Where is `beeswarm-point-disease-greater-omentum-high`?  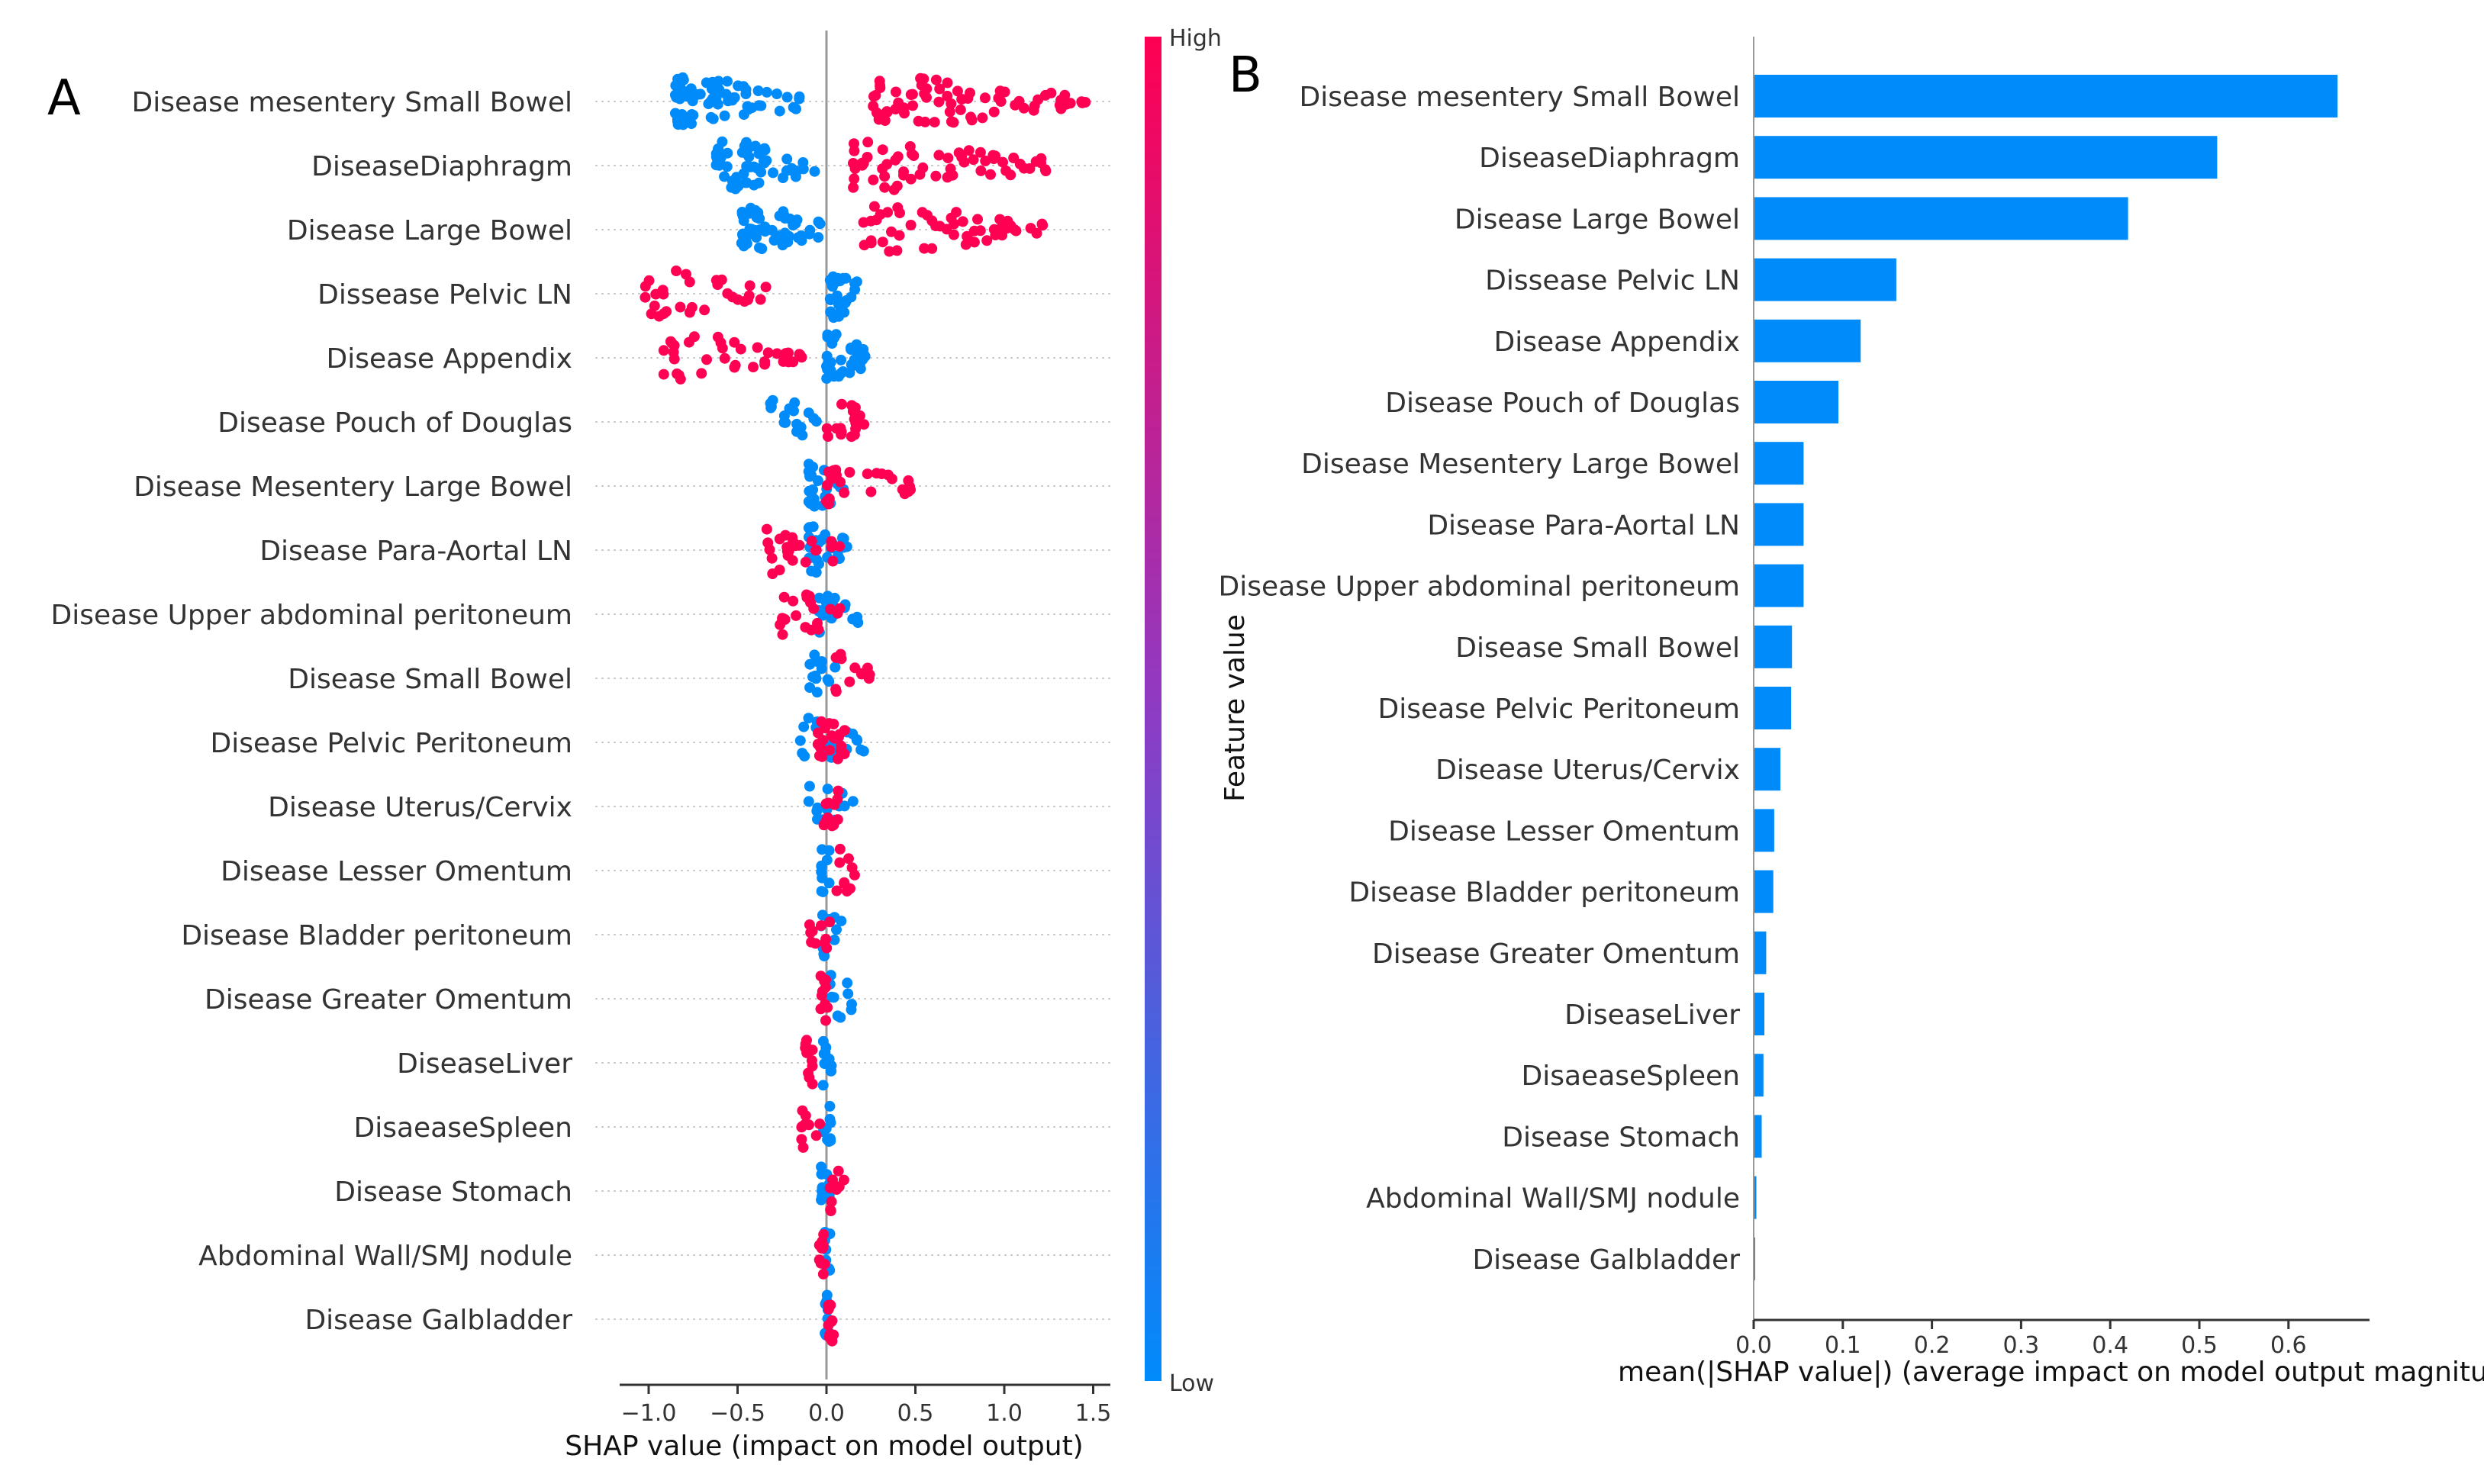 beeswarm-point-disease-greater-omentum-high is located at coordinates (825, 980).